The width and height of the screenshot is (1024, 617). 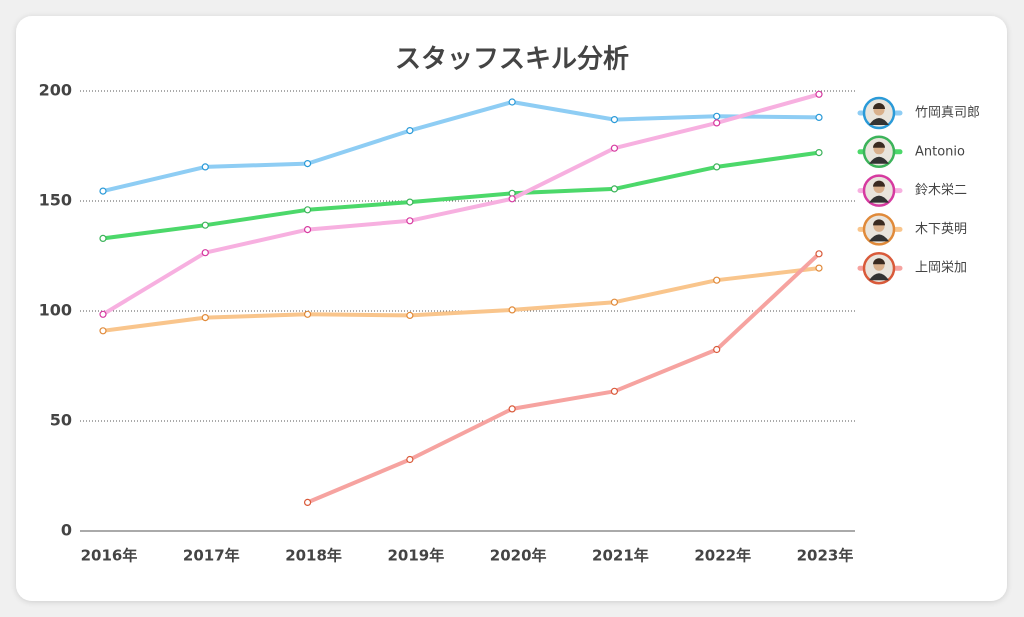 What do you see at coordinates (911, 152) in the screenshot?
I see `legend-item: Antonio` at bounding box center [911, 152].